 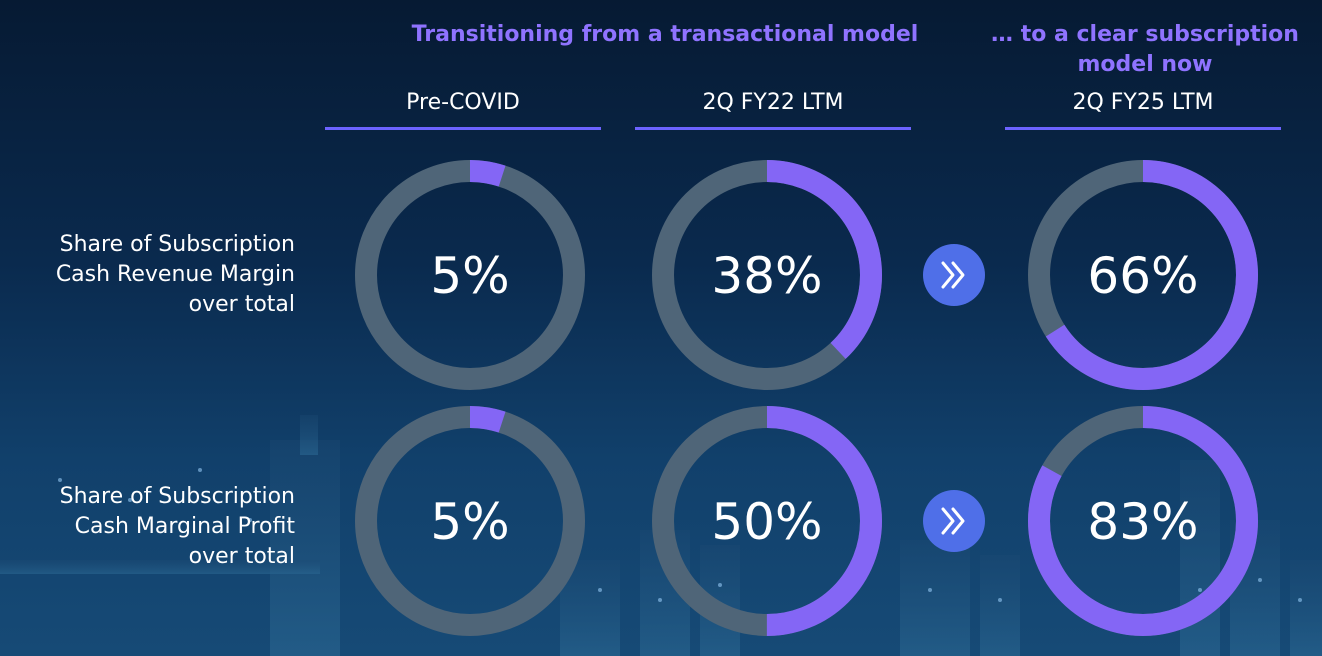 I want to click on column-underline-2q-fy22, so click(x=773, y=128).